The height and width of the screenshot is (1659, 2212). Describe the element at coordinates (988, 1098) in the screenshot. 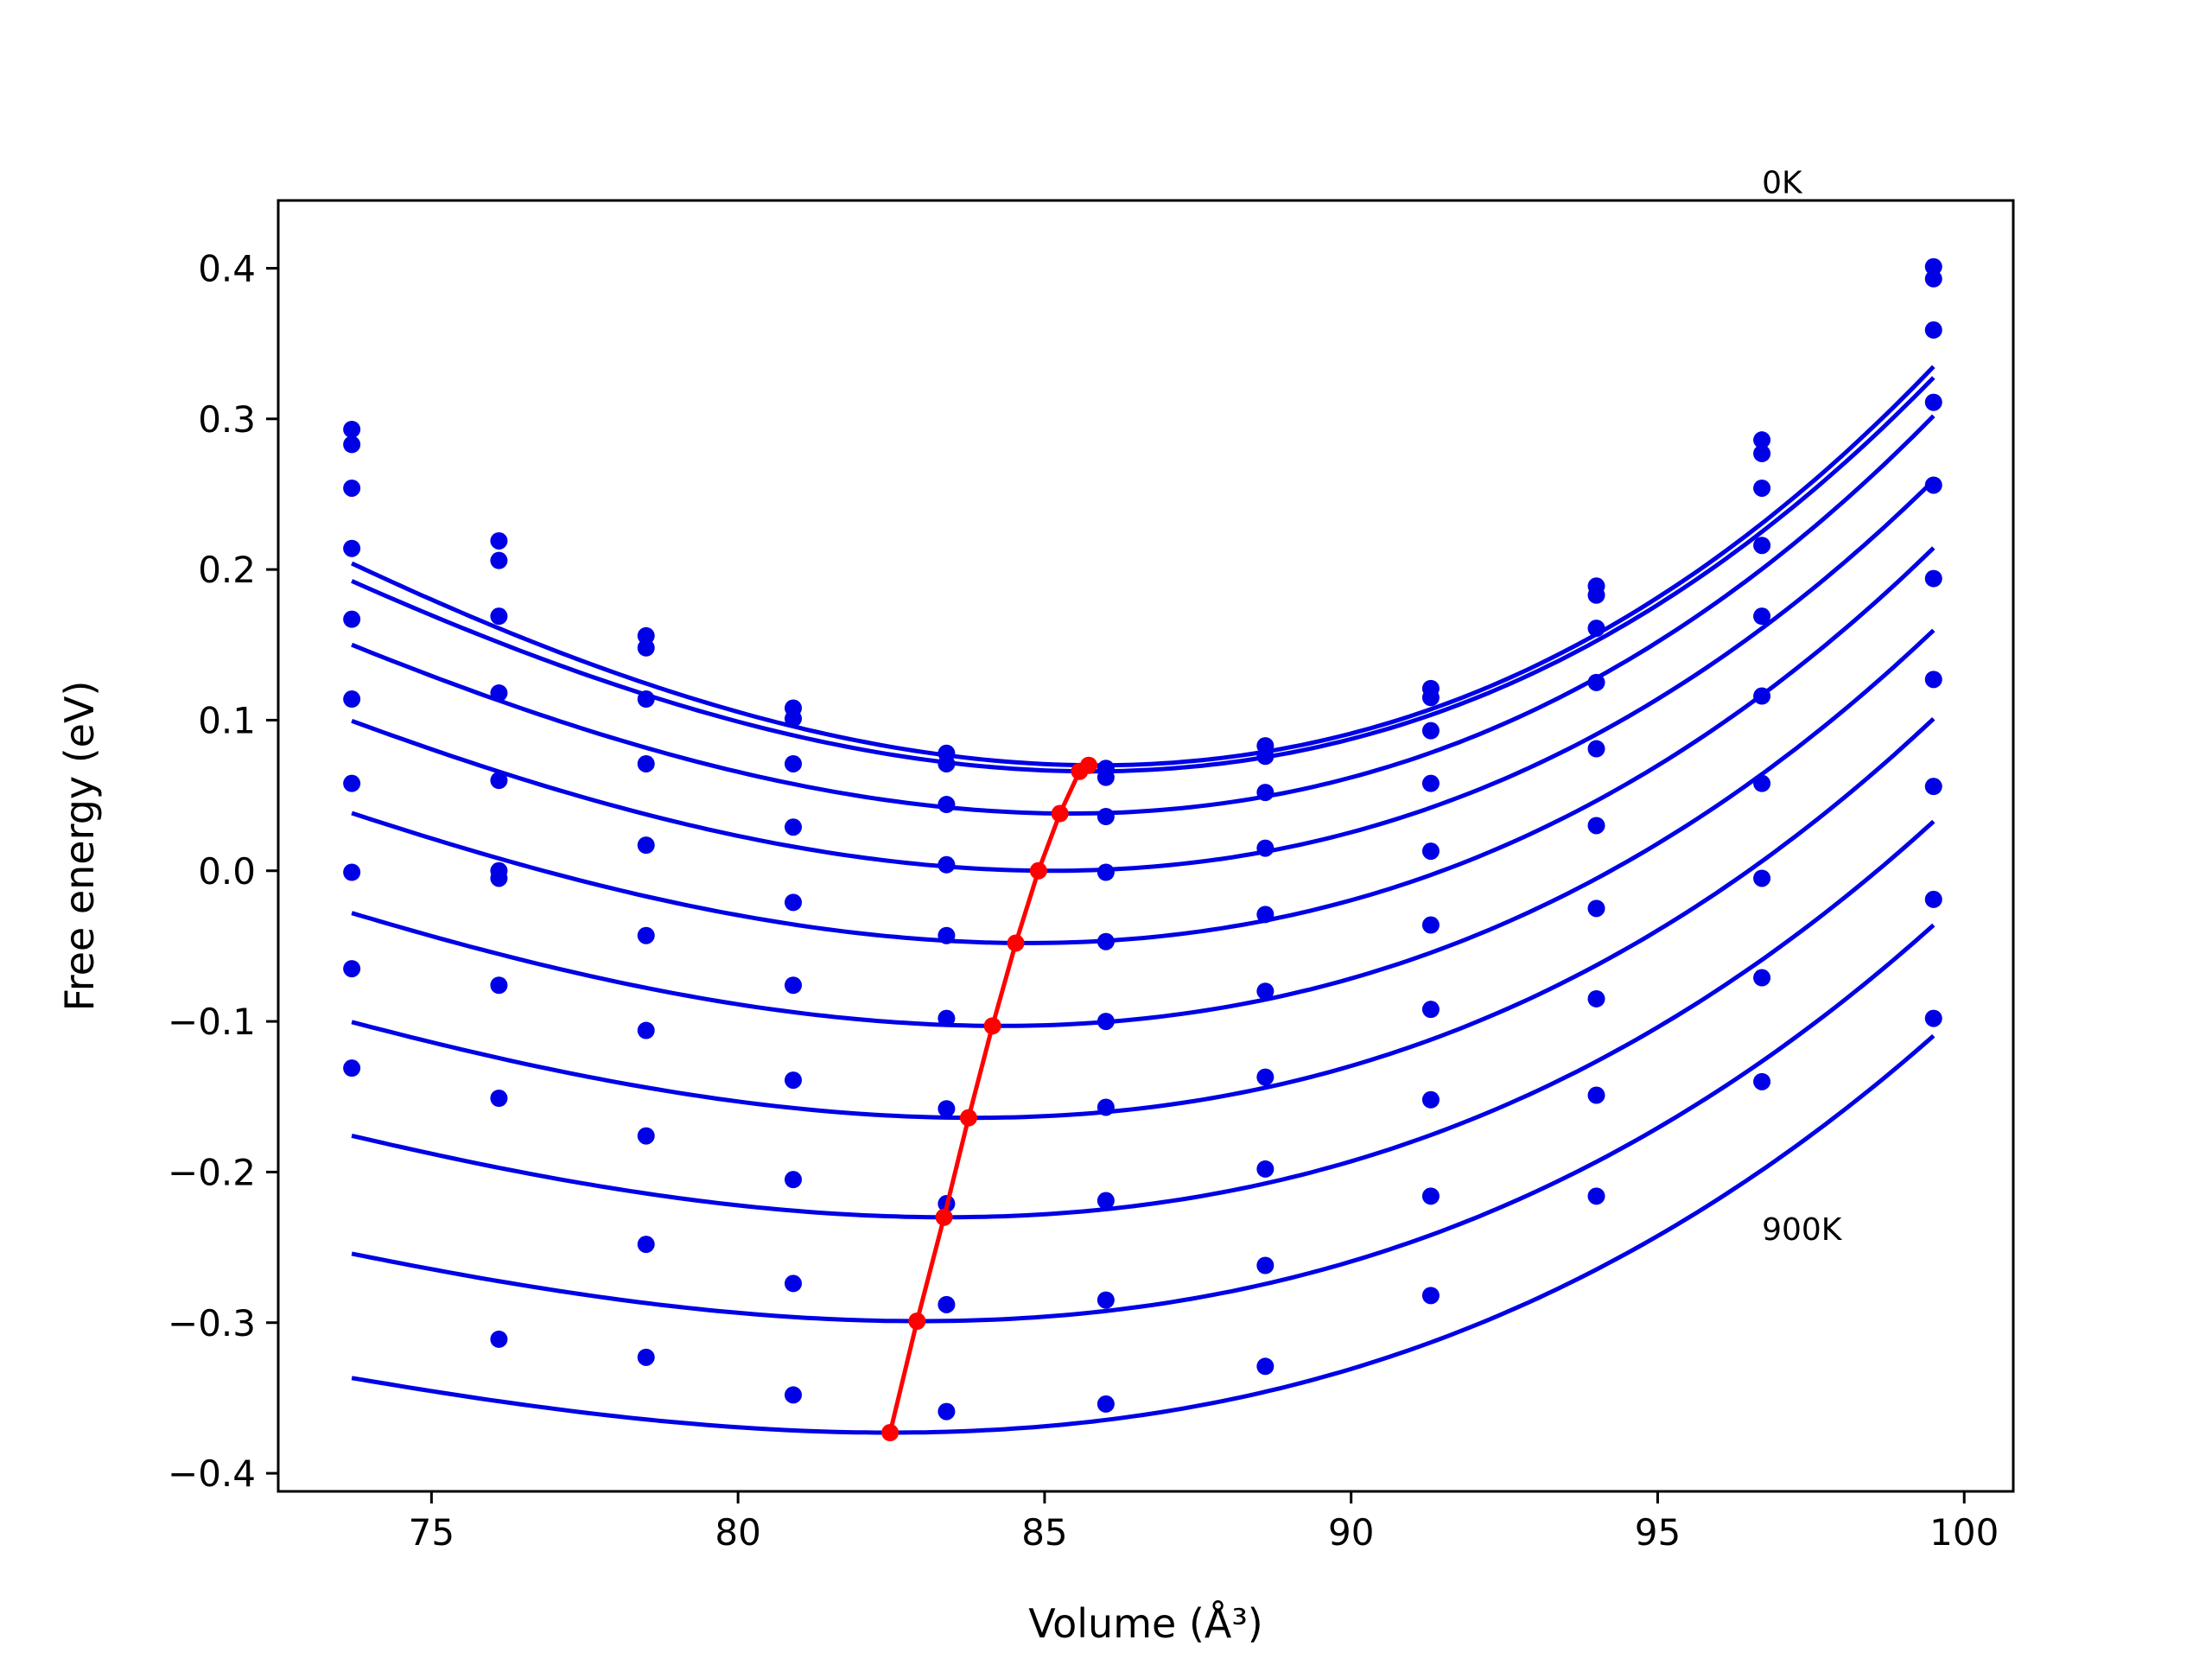

I see `minima-line` at that location.